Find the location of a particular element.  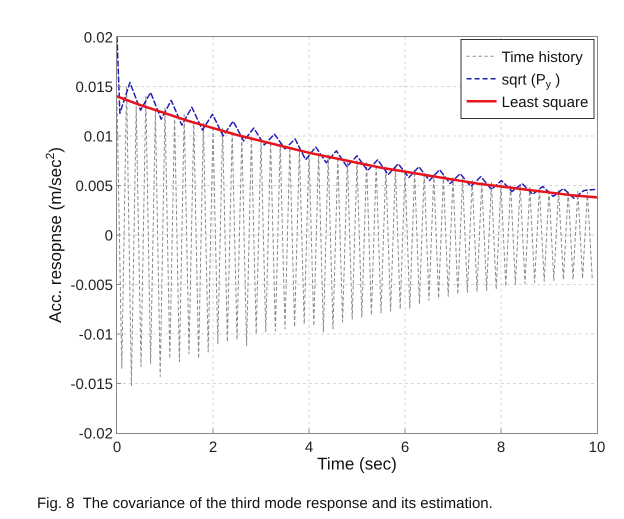

legend-label: Least square is located at coordinates (545, 103).